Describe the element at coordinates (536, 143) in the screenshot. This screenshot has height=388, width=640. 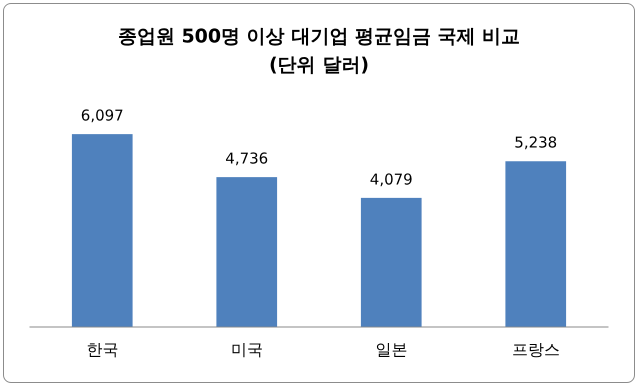
I see `data-label: 5,238` at that location.